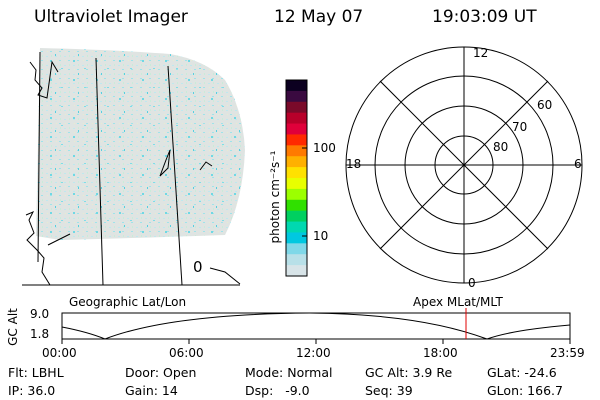 The height and width of the screenshot is (400, 600). Describe the element at coordinates (111, 17) in the screenshot. I see `instrument-title: Ultraviolet Imager` at that location.